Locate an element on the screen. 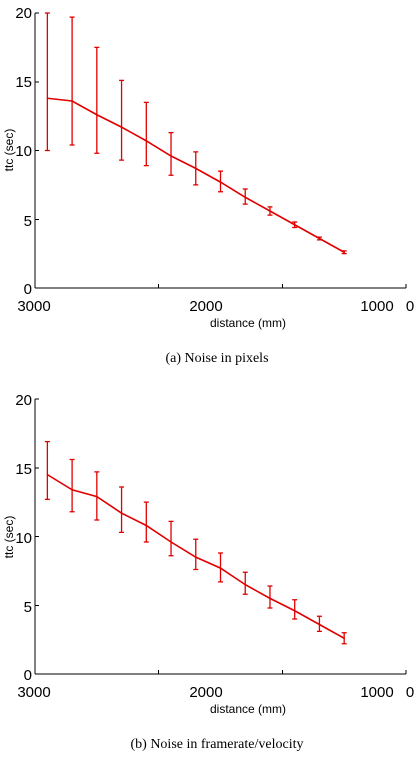  chart-a-xtick-1: 2000 is located at coordinates (205, 306).